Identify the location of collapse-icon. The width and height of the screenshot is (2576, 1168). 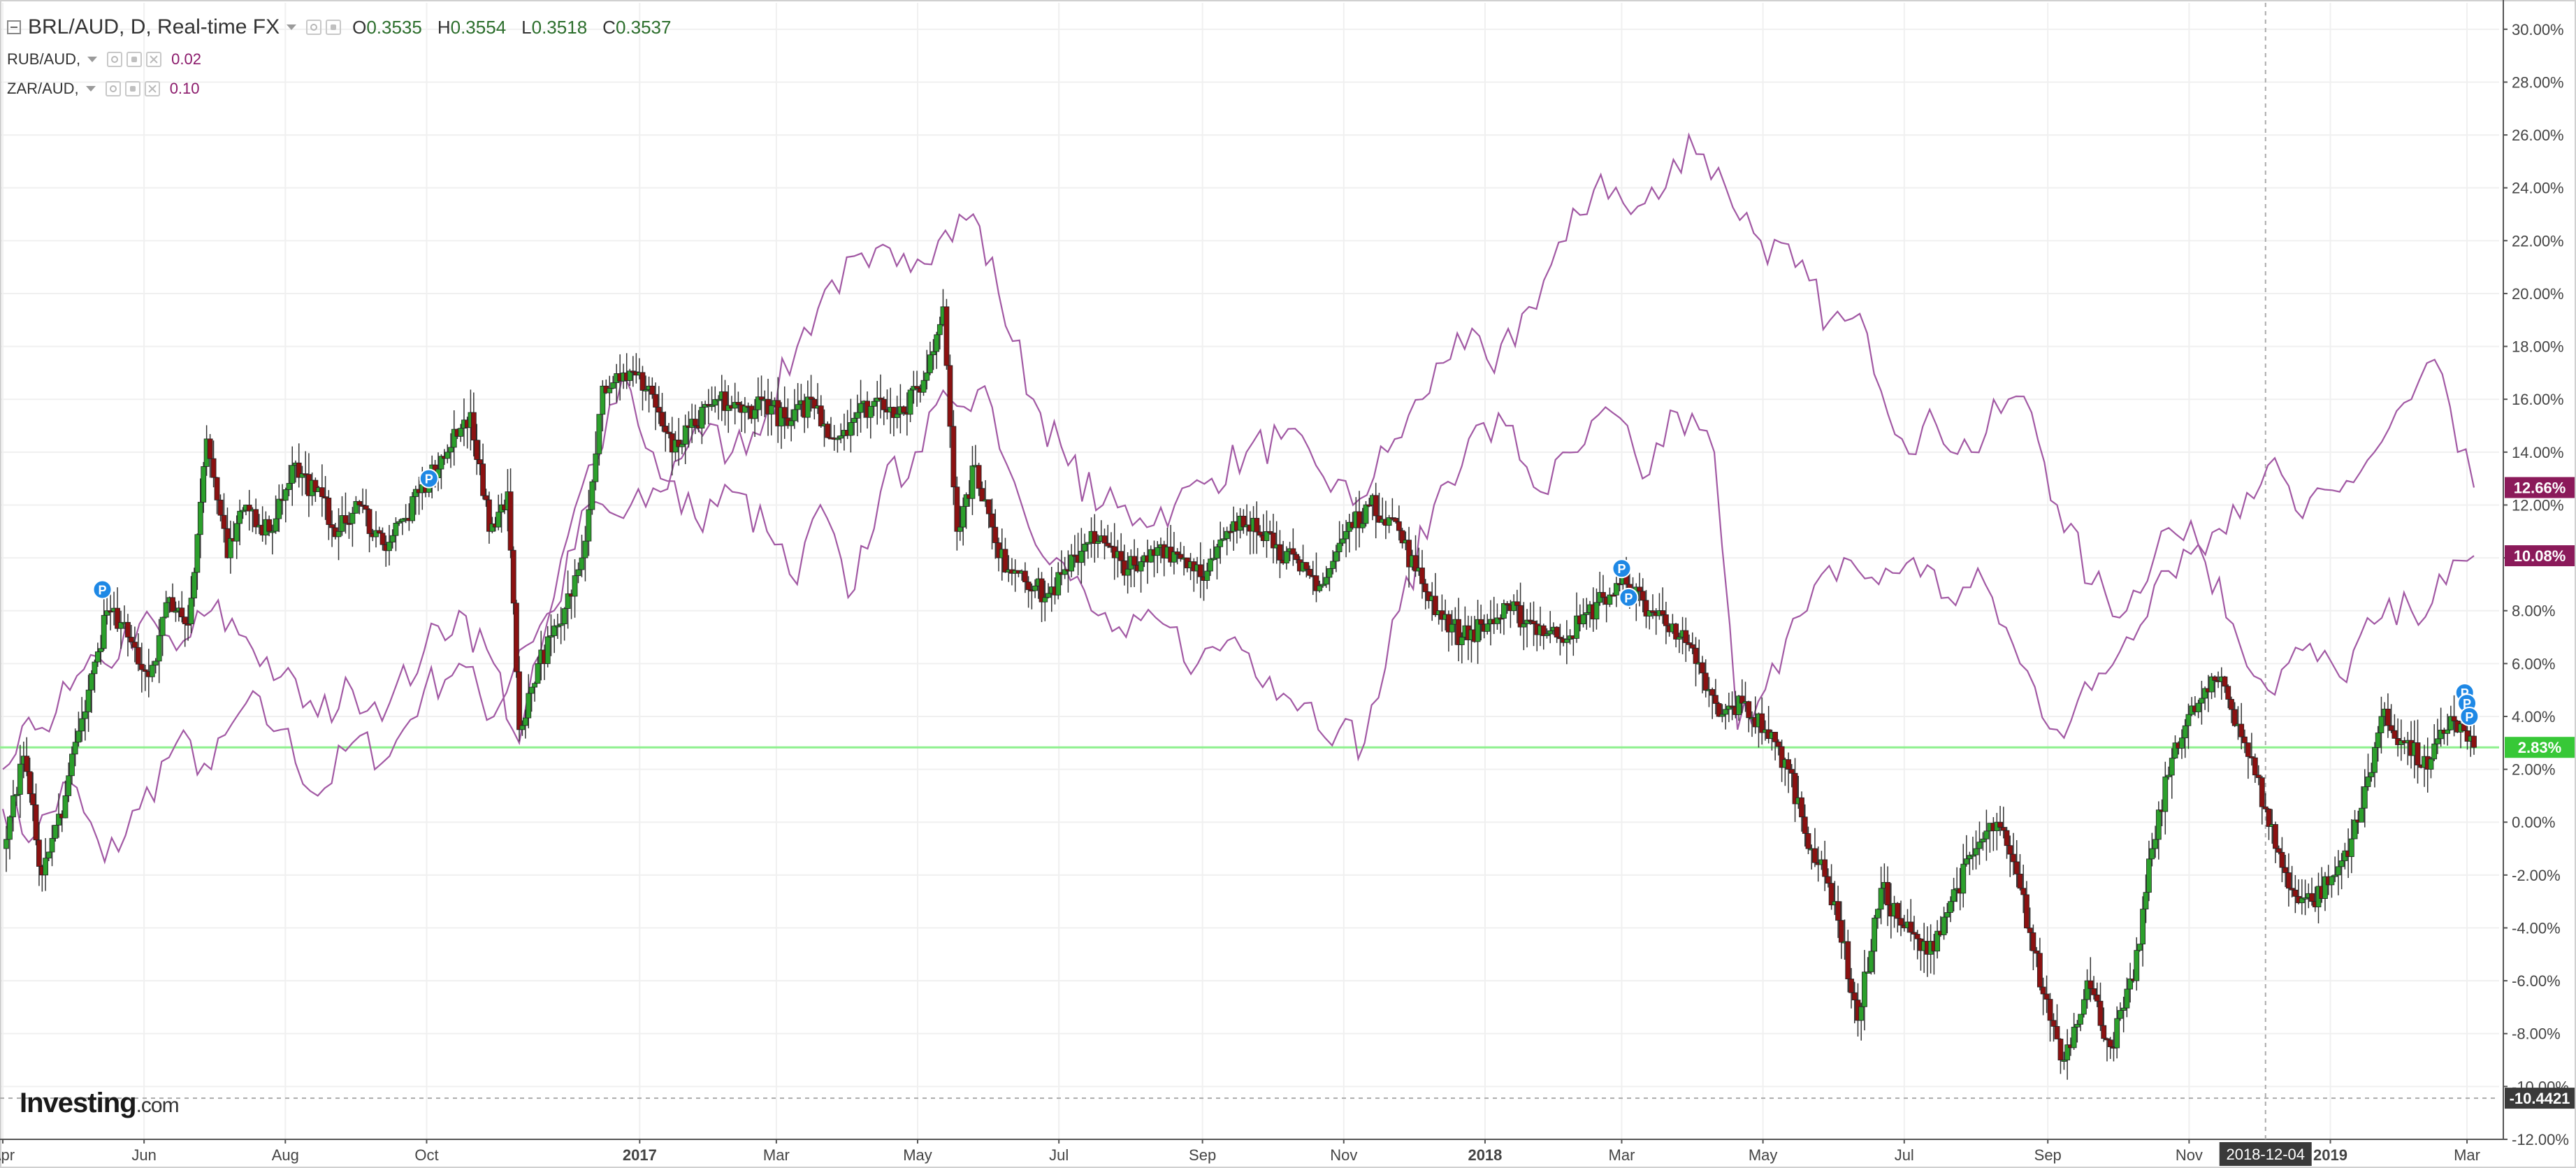
(14, 27).